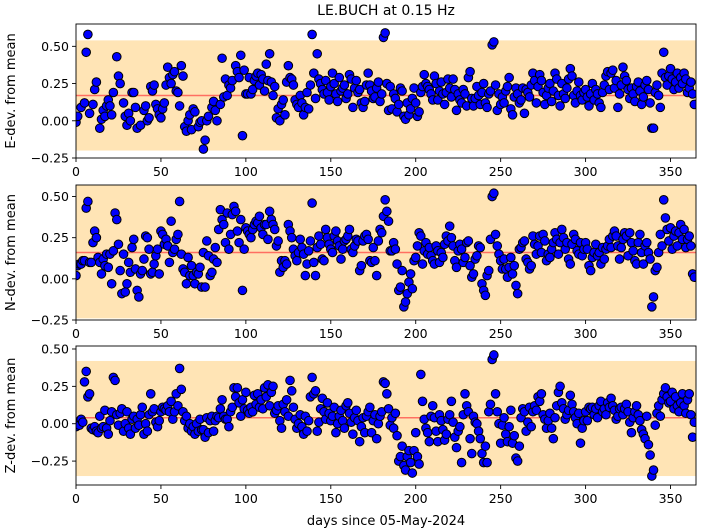 The height and width of the screenshot is (531, 701). Describe the element at coordinates (161, 171) in the screenshot. I see `e-x-tick-label: 50` at that location.